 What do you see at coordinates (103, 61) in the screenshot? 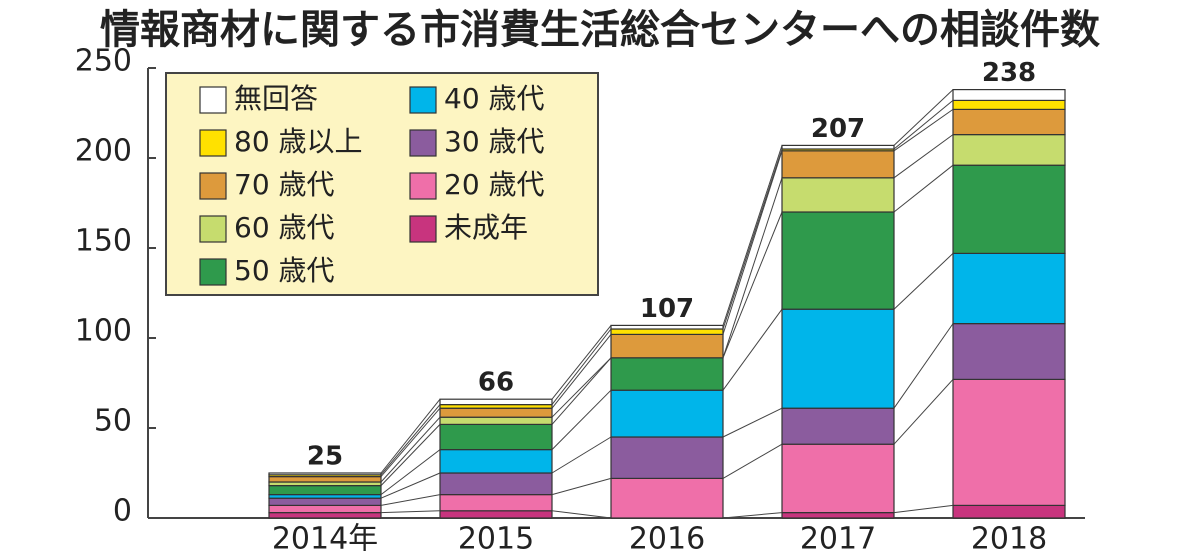
I see `y-tick-label: 250` at bounding box center [103, 61].